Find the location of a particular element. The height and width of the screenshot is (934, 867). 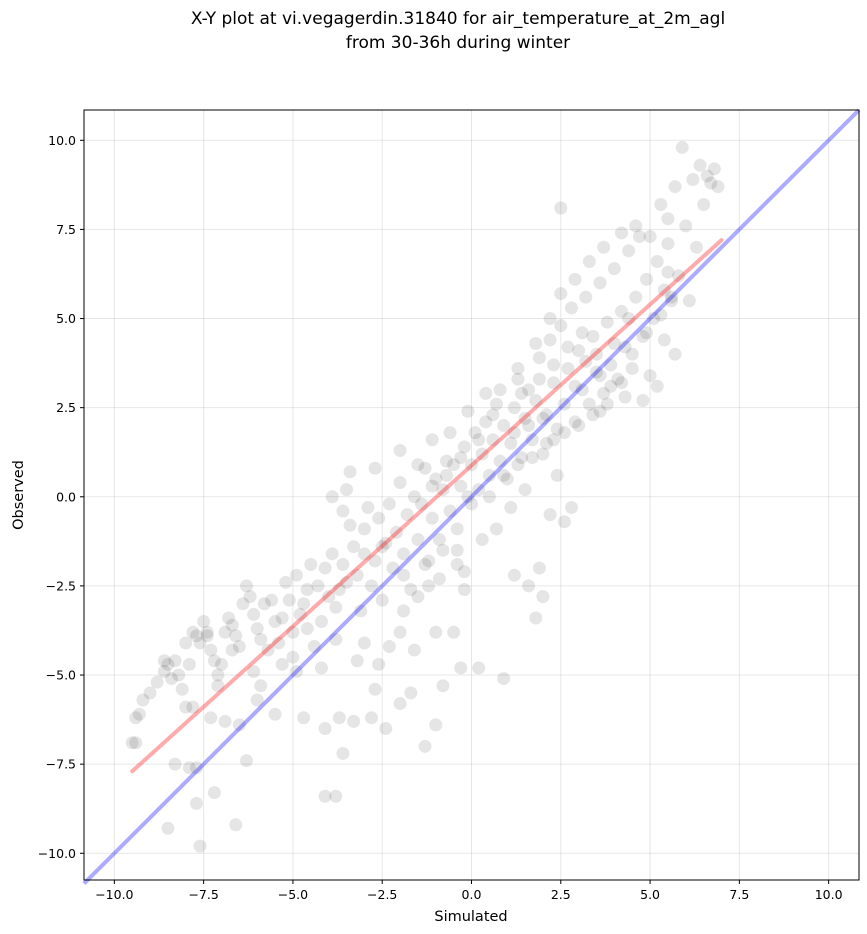

x-tick-label: 0.0 is located at coordinates (472, 894).